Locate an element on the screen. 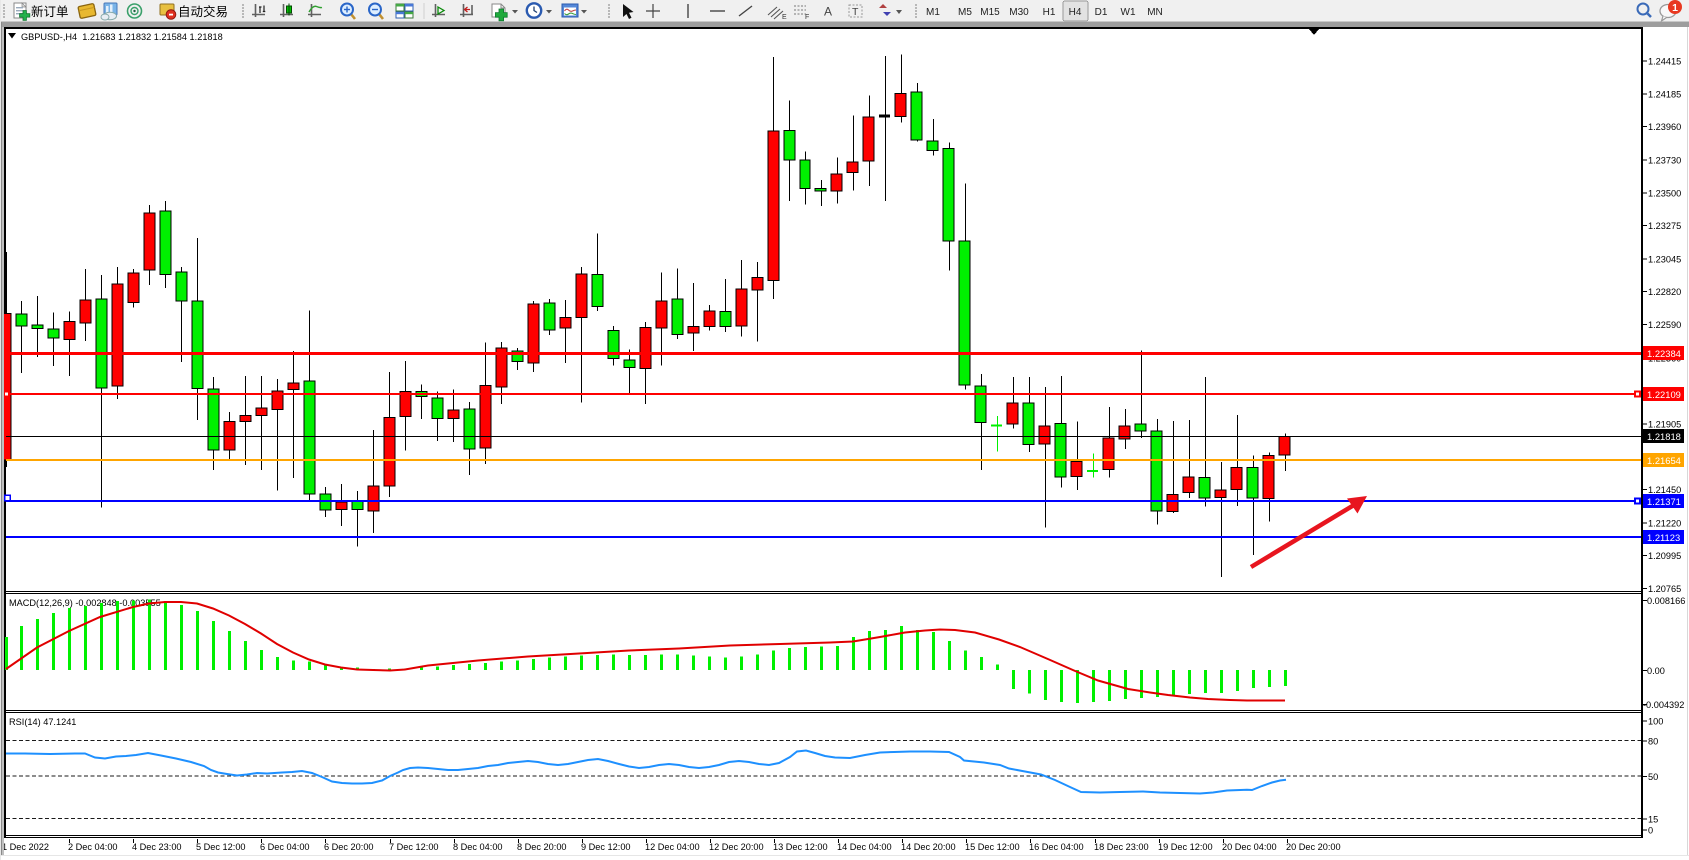 The image size is (1689, 860). svg-text: 0.008166 is located at coordinates (1666, 601).